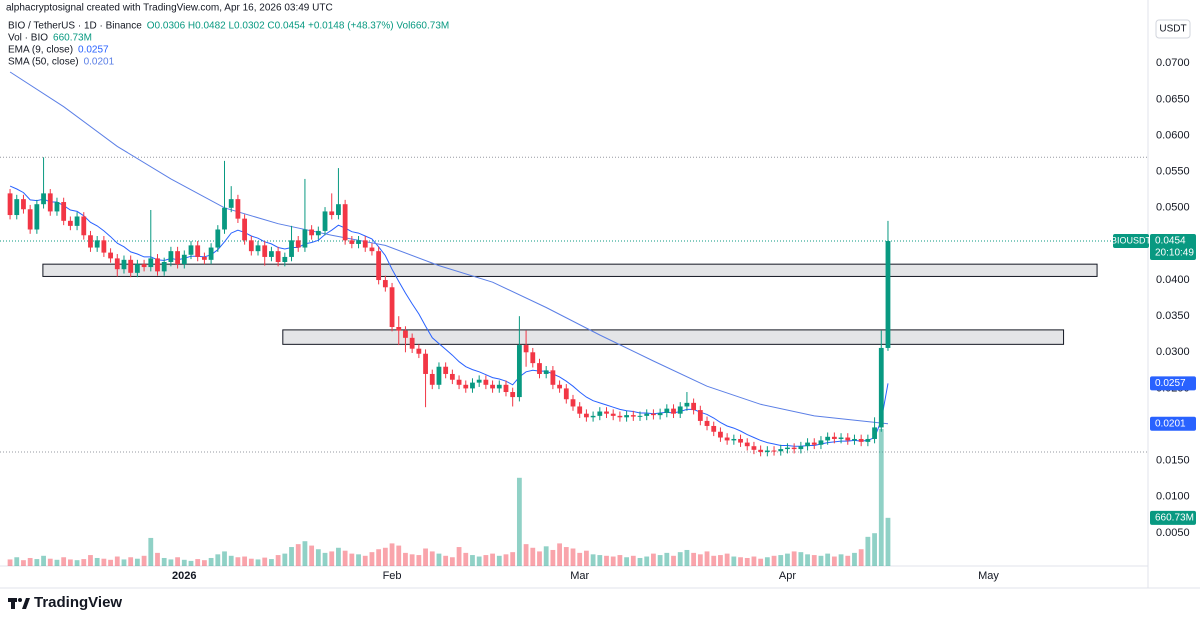 This screenshot has height=622, width=1200. Describe the element at coordinates (28, 38) in the screenshot. I see `legend-text: Vol · BIO` at that location.